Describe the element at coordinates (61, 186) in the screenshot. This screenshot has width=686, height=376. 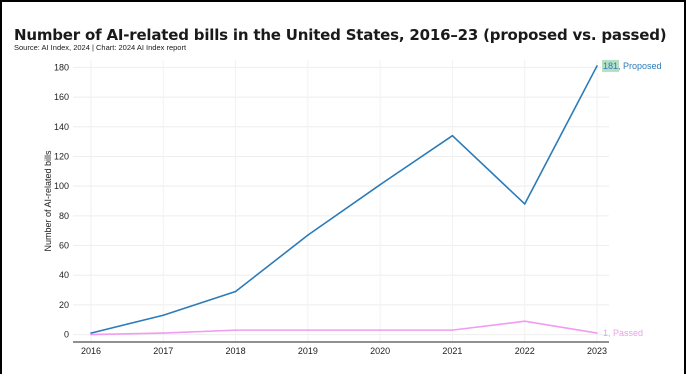
I see `y-tick-label: 100` at that location.